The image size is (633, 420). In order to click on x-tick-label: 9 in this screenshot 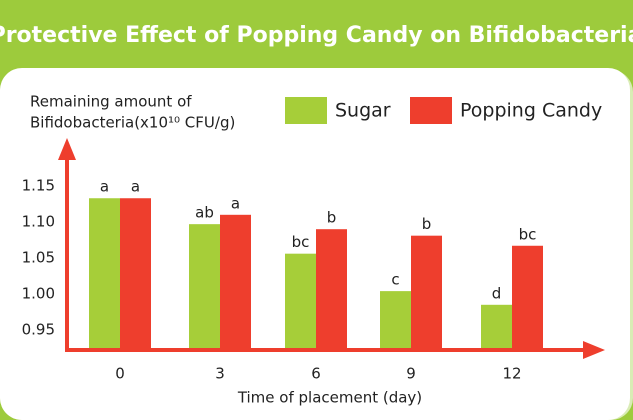, I will do `click(411, 374)`.